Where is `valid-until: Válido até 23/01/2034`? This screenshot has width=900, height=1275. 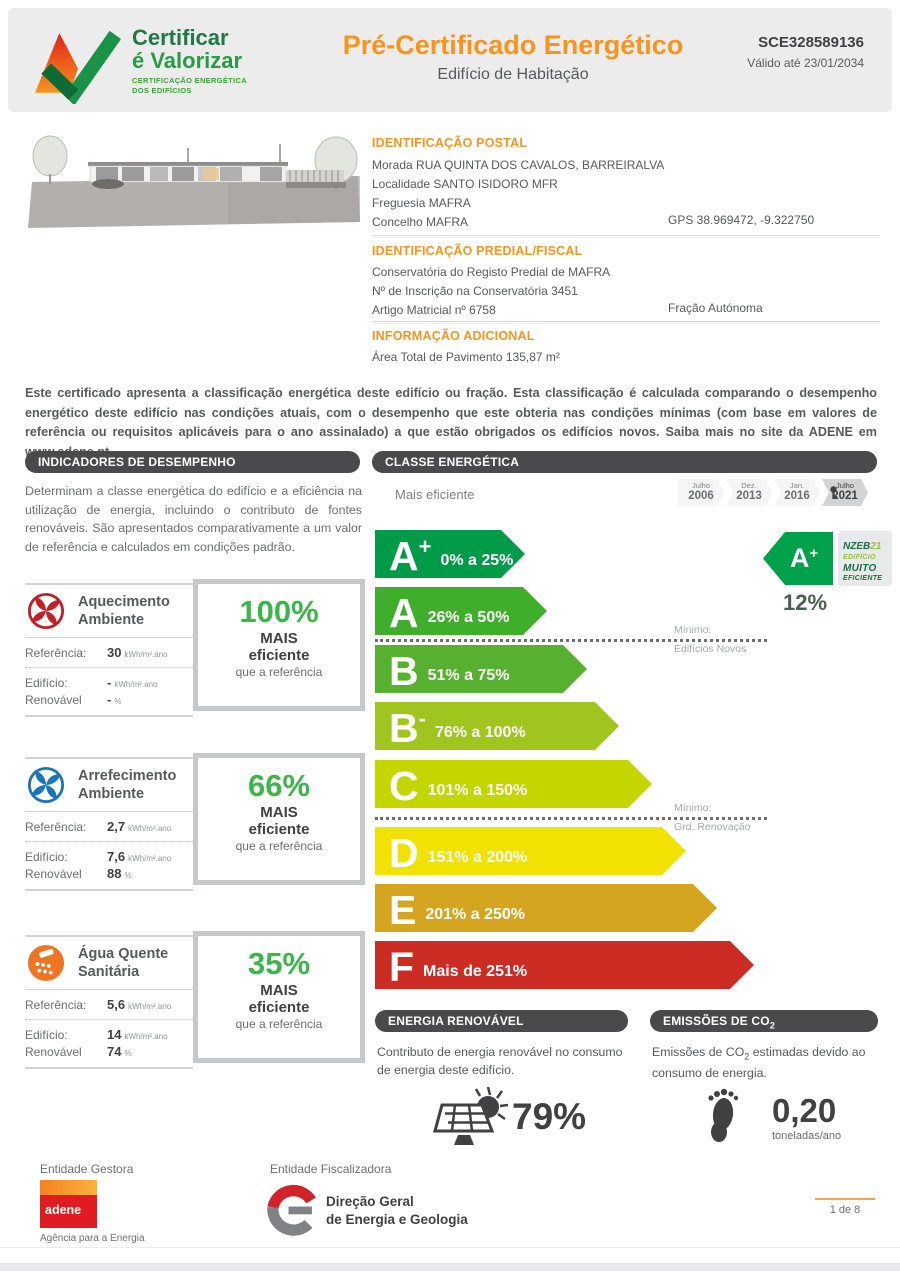
valid-until: Válido até 23/01/2034 is located at coordinates (805, 63).